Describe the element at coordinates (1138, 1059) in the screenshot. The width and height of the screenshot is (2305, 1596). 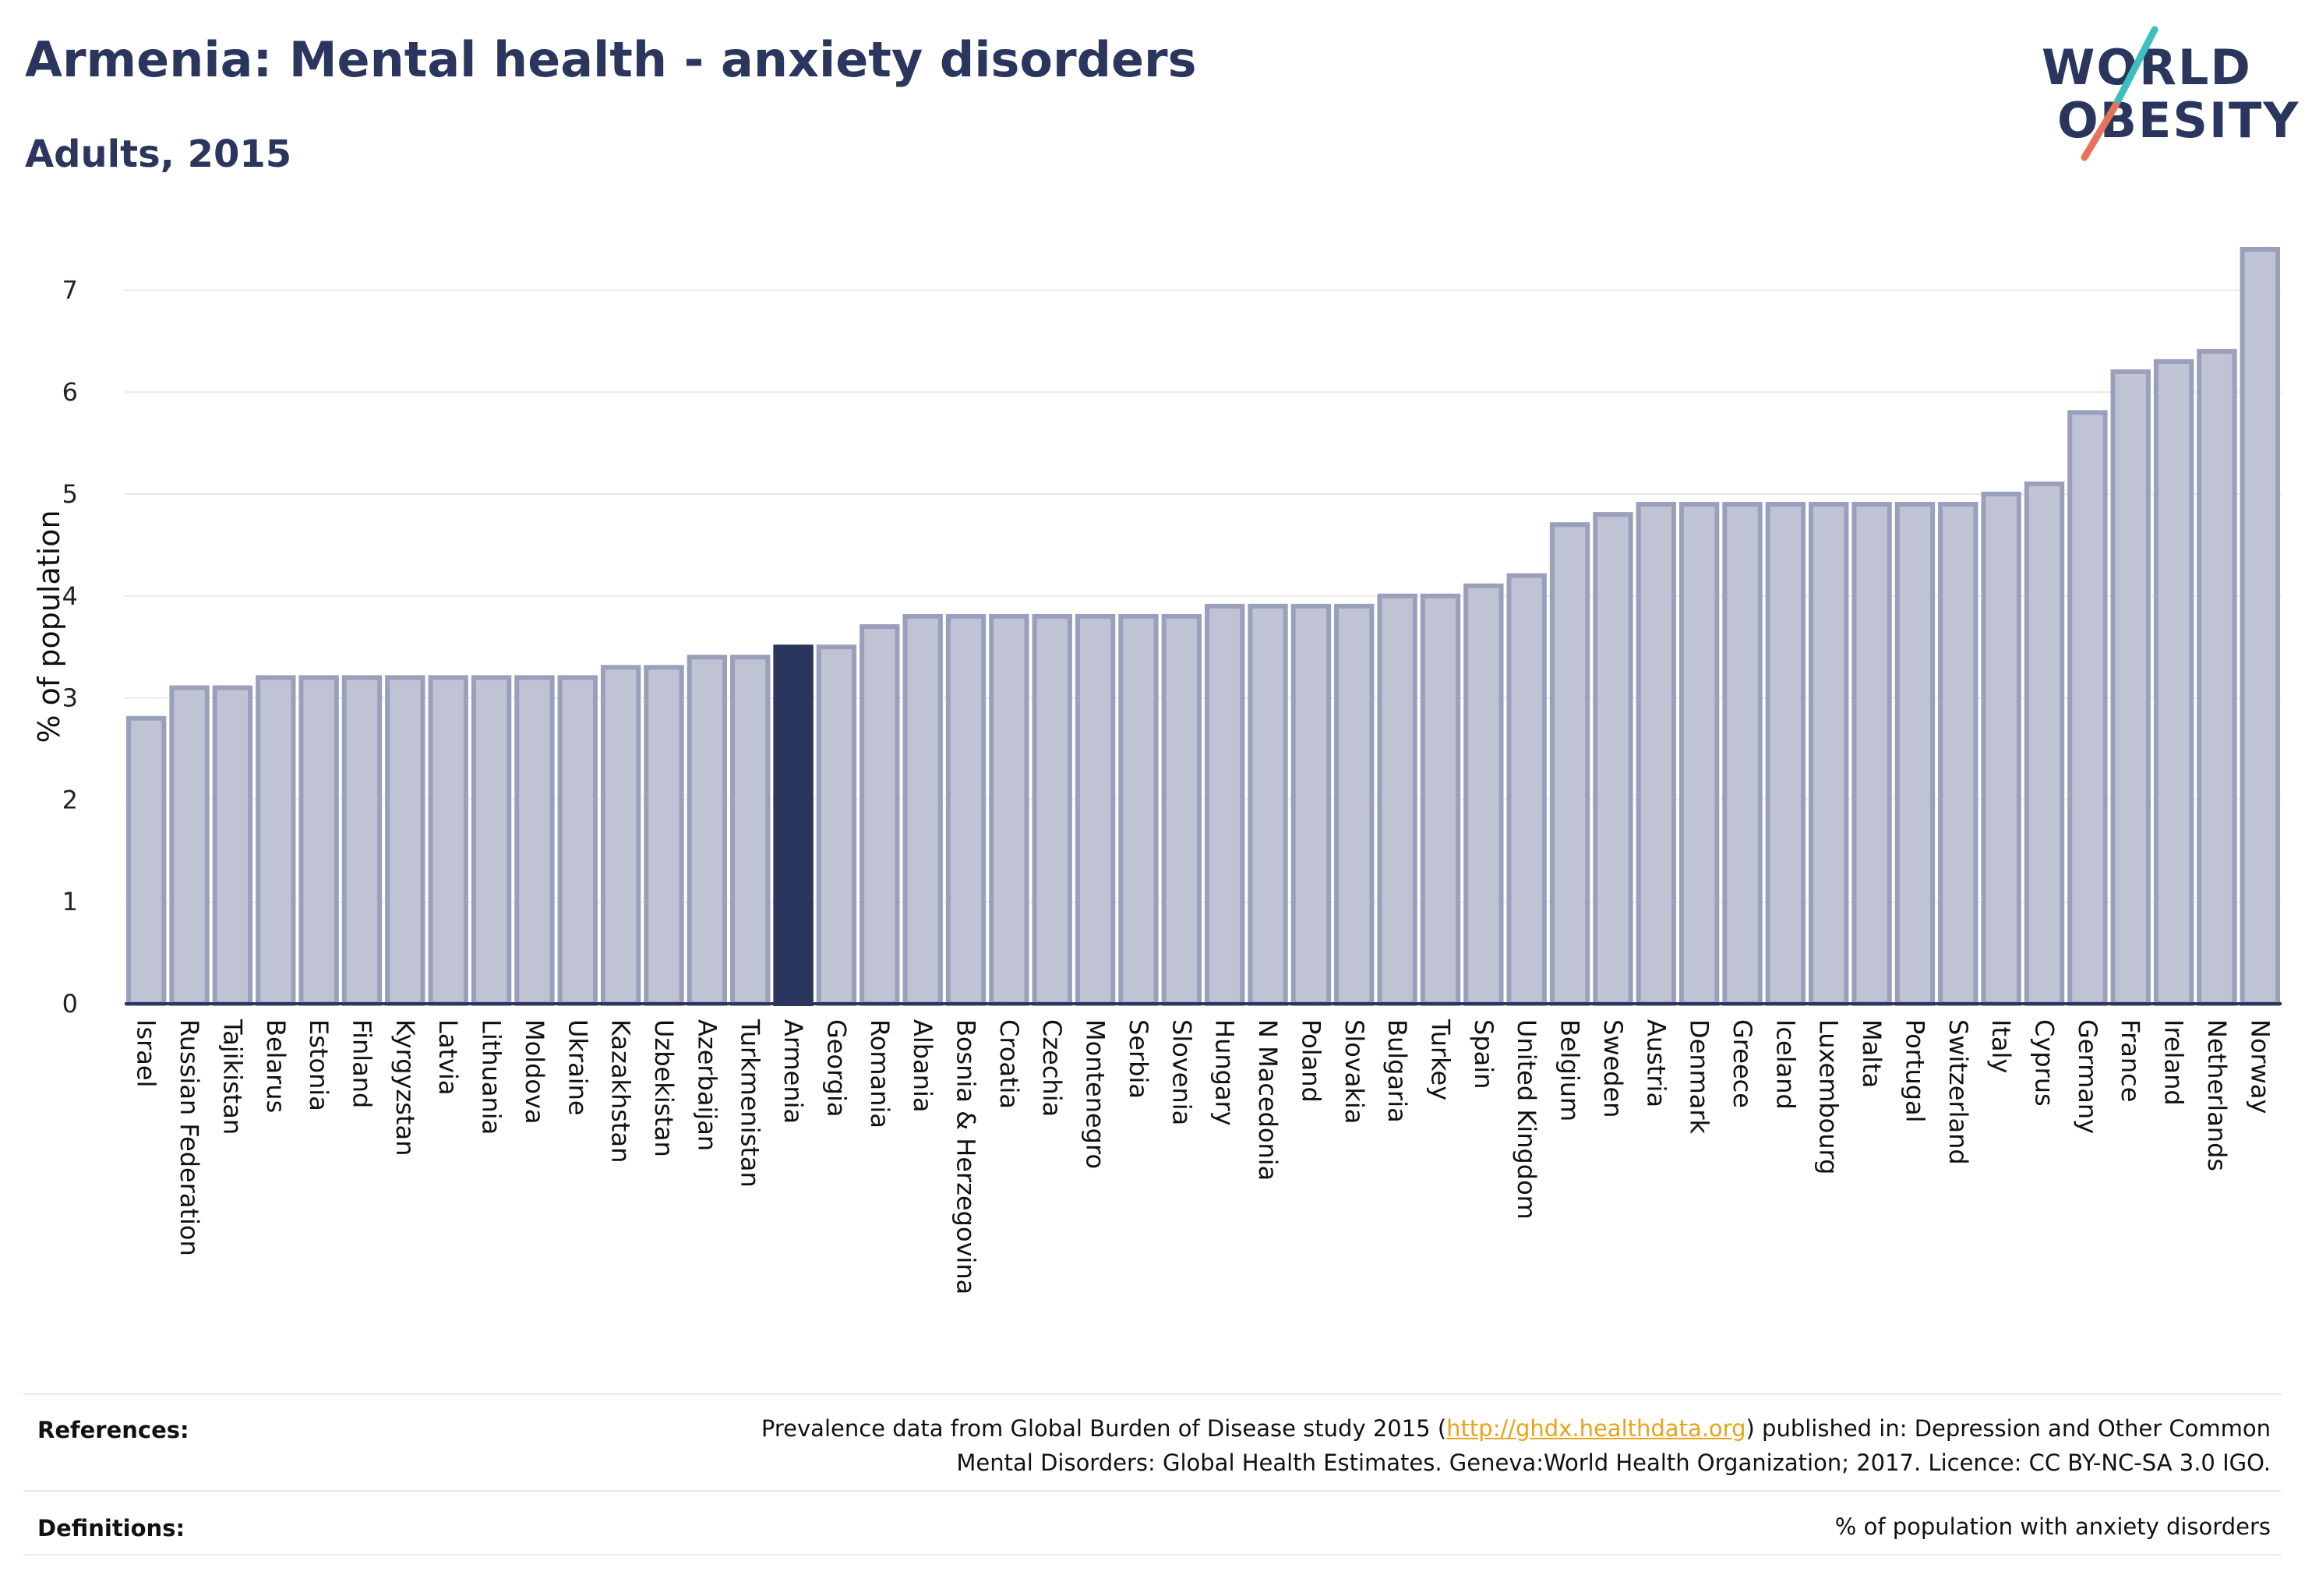
I see `x-tick-label: Serbia` at that location.